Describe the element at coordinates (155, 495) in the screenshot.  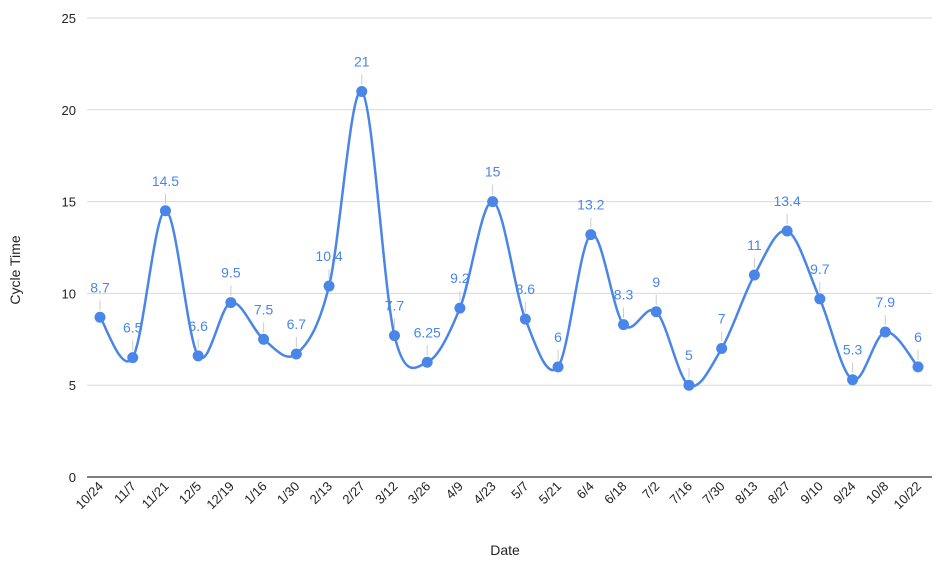
I see `x-tick-label: 11/21` at that location.